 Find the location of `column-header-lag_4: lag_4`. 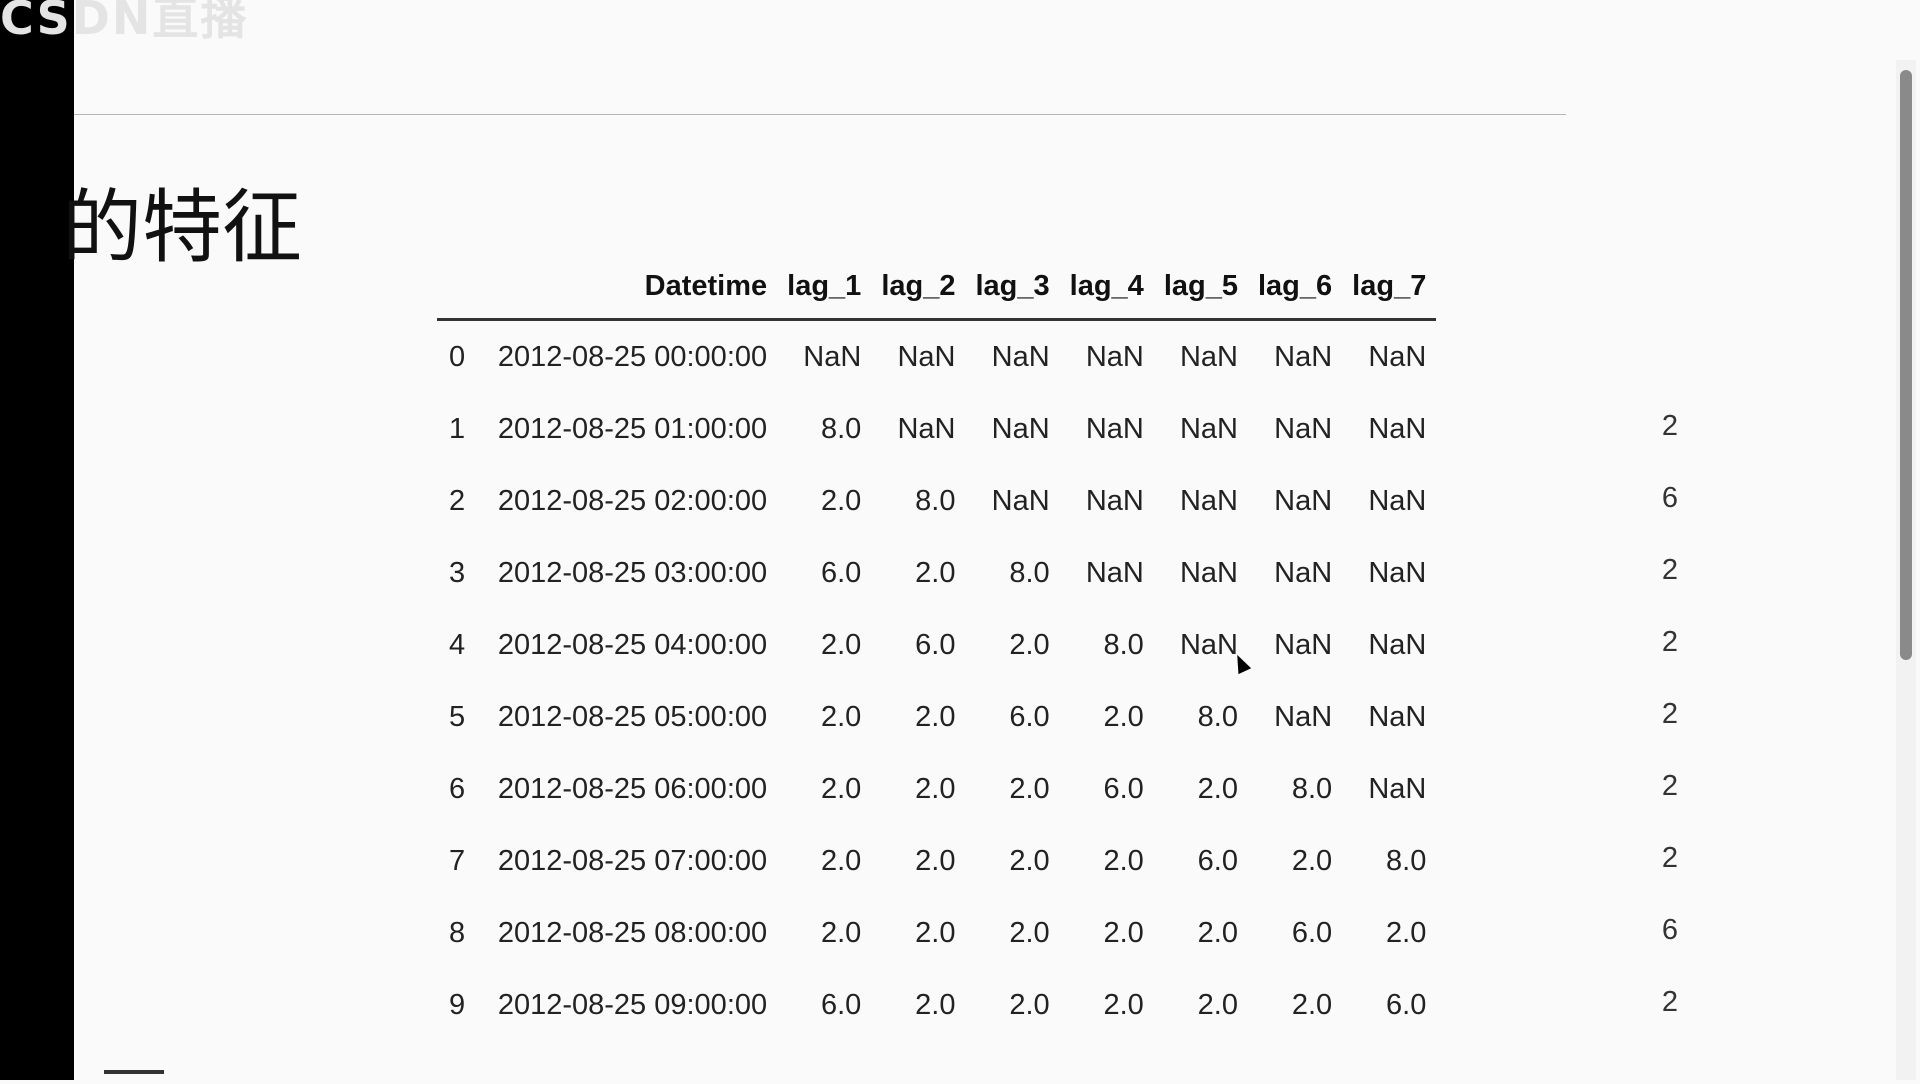

column-header-lag_4: lag_4 is located at coordinates (1106, 285).